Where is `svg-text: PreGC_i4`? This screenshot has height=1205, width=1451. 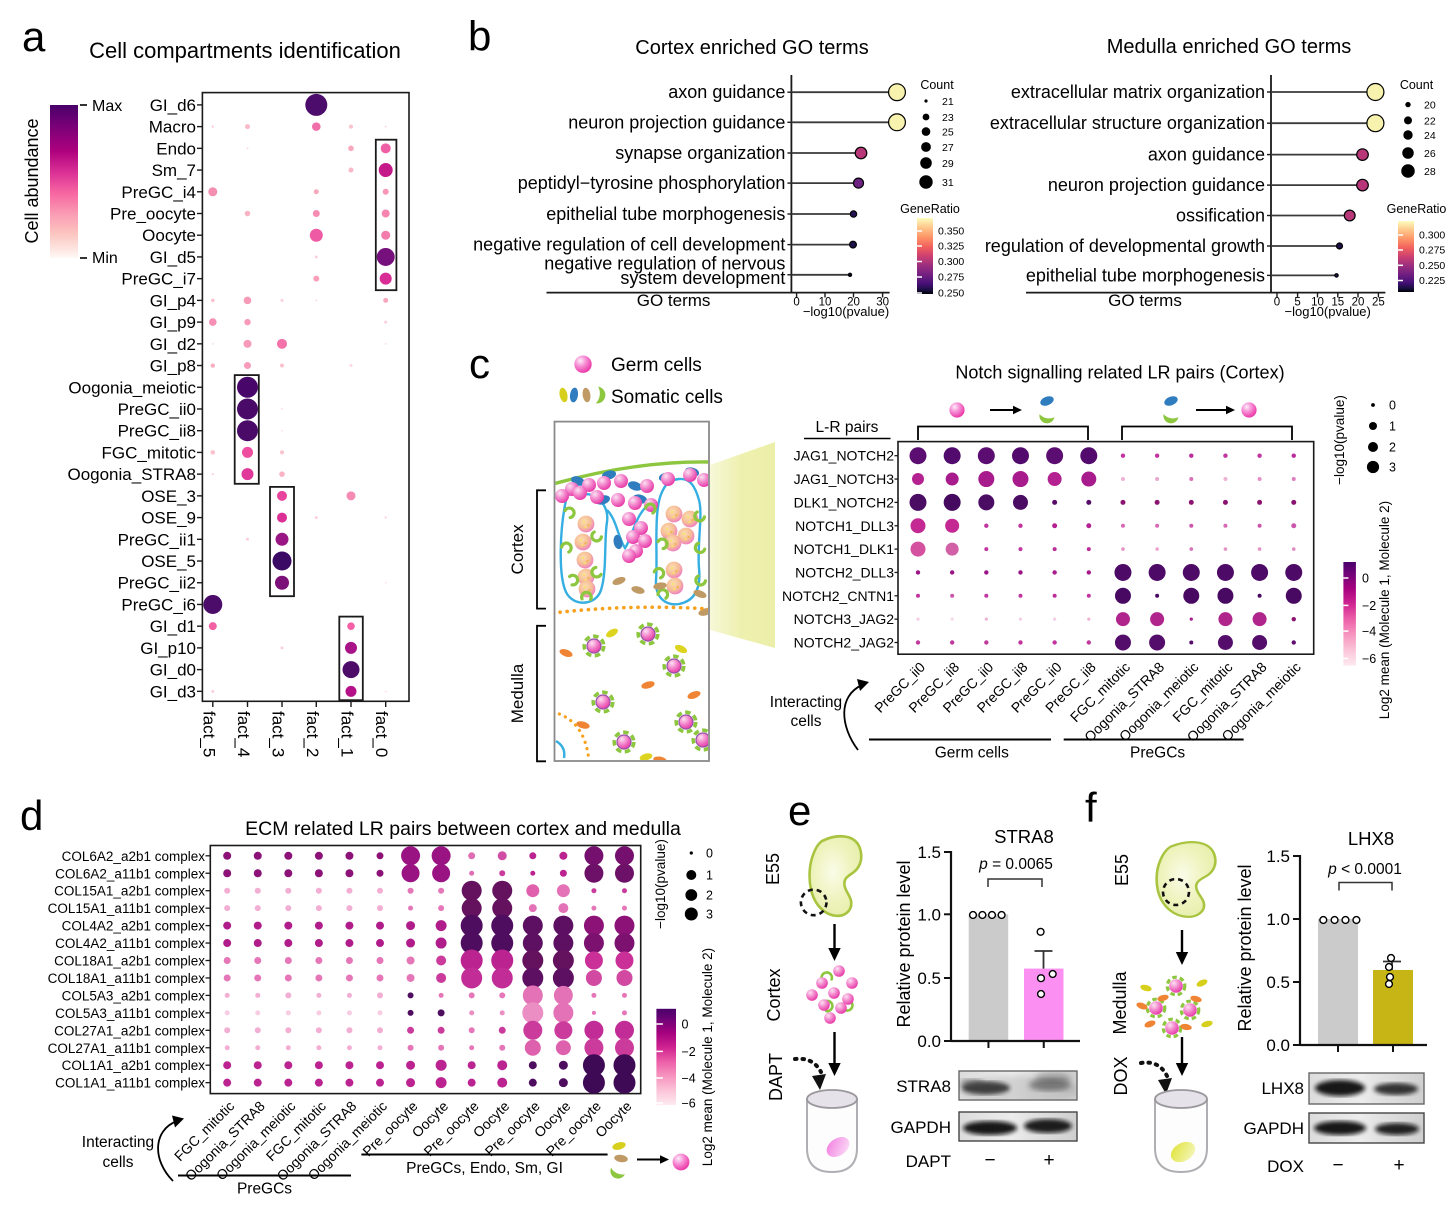 svg-text: PreGC_i4 is located at coordinates (158, 192).